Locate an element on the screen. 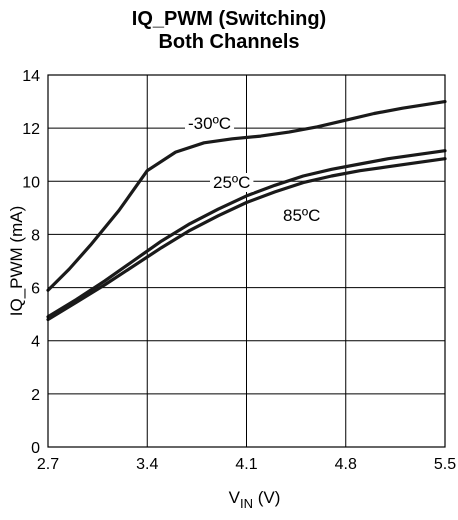 Image resolution: width=458 pixels, height=520 pixels. x-axis-label-main: V is located at coordinates (235, 497).